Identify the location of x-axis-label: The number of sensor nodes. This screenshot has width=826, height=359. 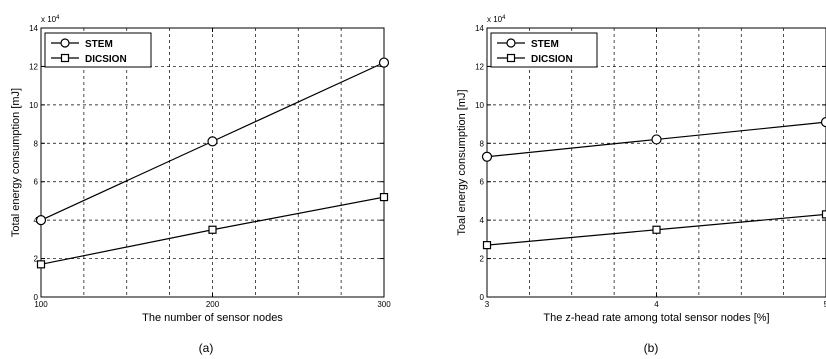
(212, 318).